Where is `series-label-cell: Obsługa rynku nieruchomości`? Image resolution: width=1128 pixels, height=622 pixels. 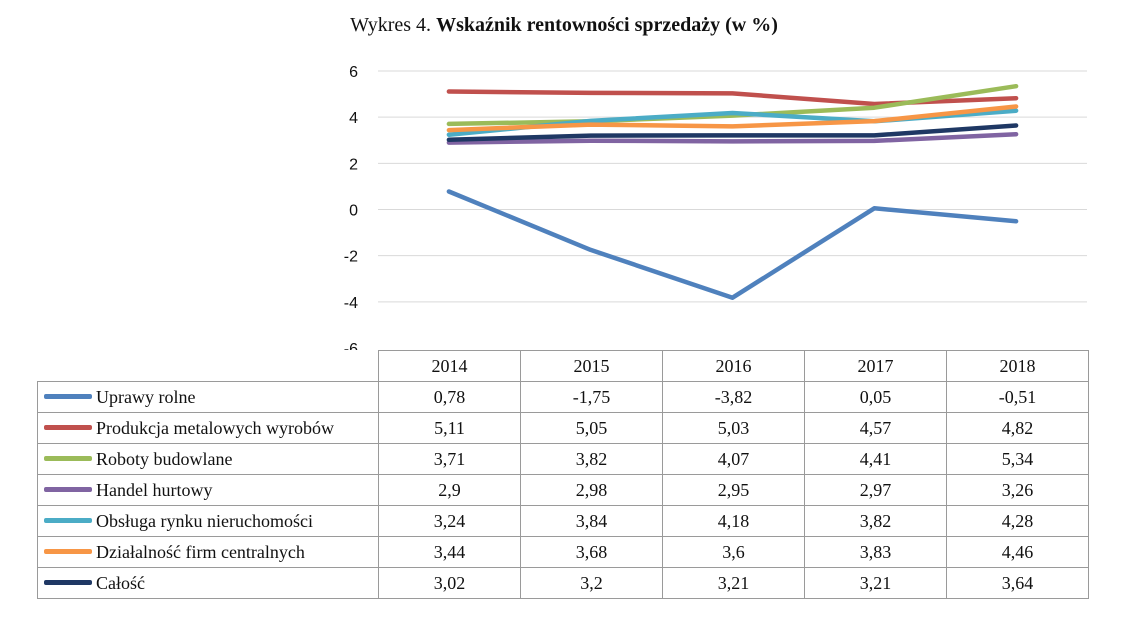
series-label-cell: Obsługa rynku nieruchomości is located at coordinates (208, 521).